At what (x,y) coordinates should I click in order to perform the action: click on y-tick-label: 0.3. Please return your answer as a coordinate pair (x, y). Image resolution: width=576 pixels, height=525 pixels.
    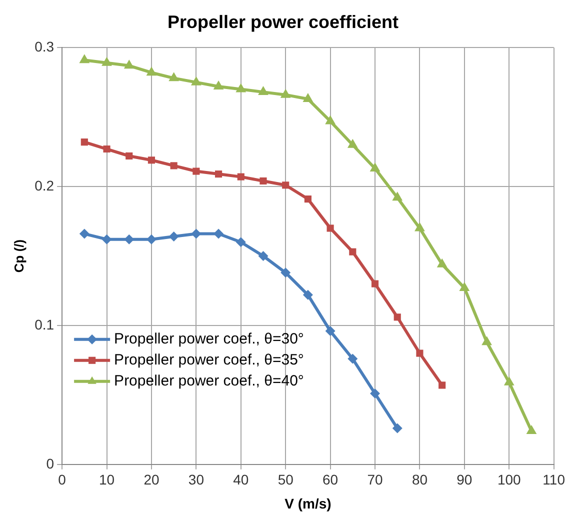
    Looking at the image, I should click on (44, 46).